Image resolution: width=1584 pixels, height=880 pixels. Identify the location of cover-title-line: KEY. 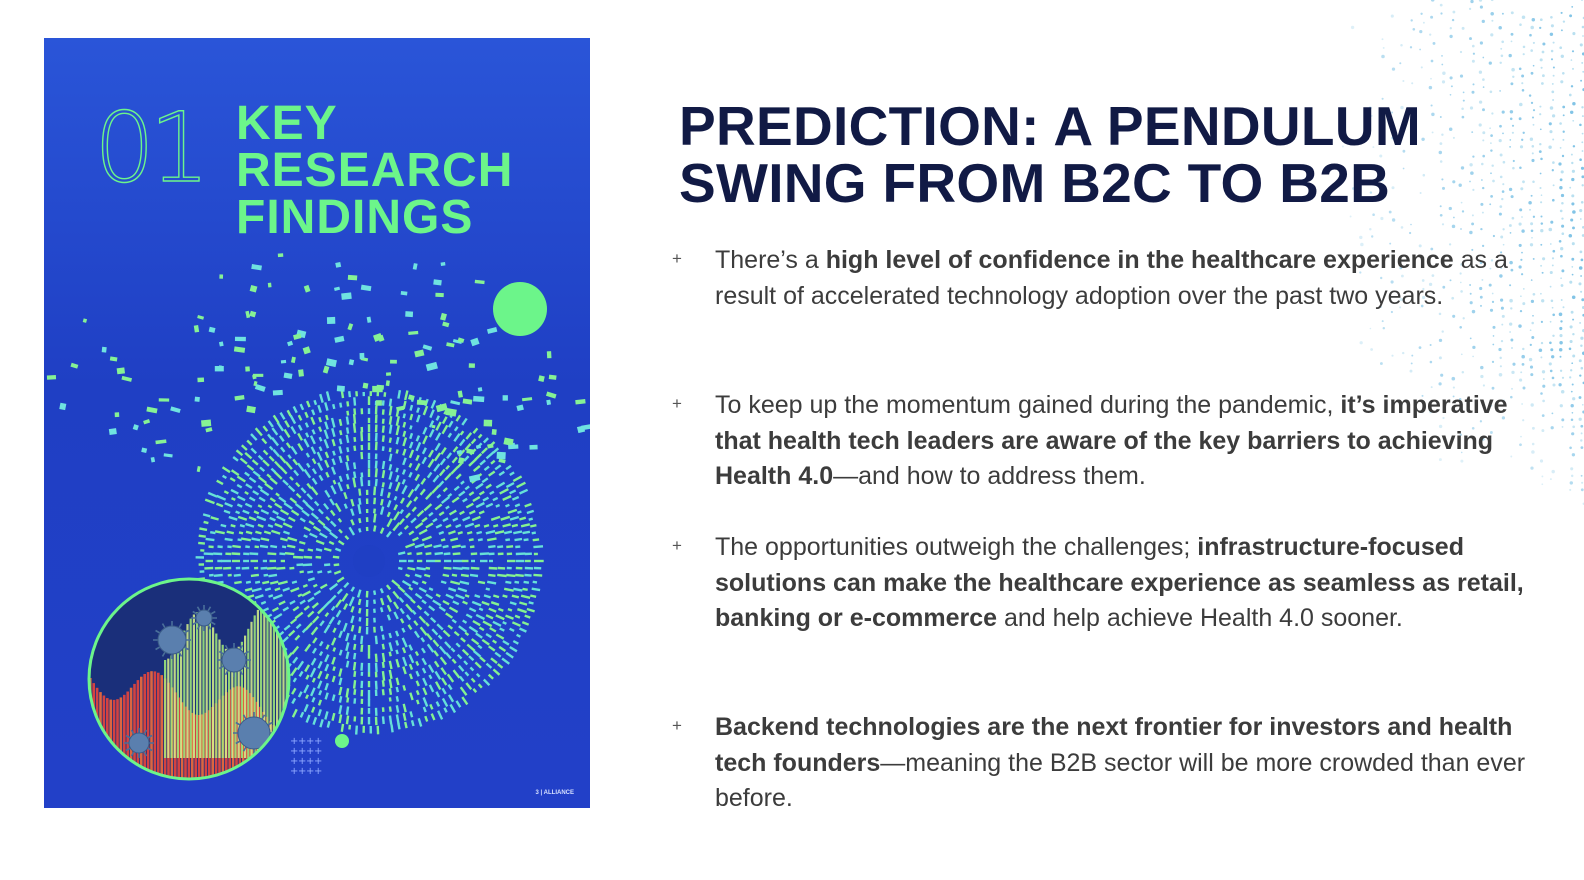
(287, 123).